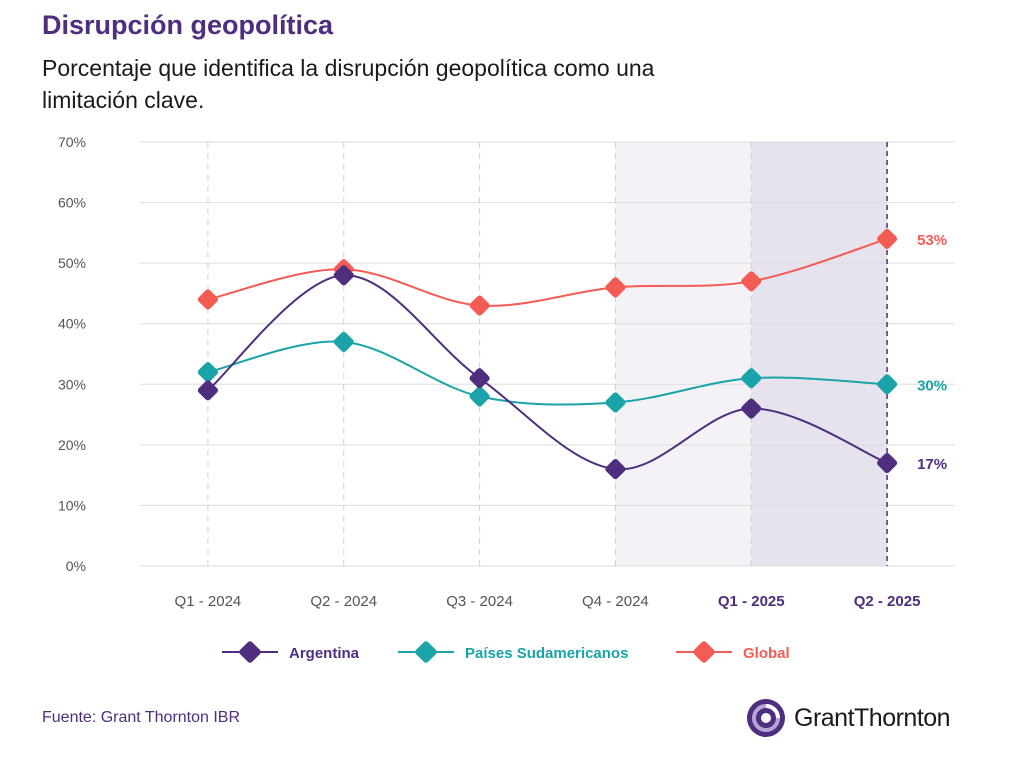  What do you see at coordinates (72, 505) in the screenshot?
I see `y-tick-label: 10%` at bounding box center [72, 505].